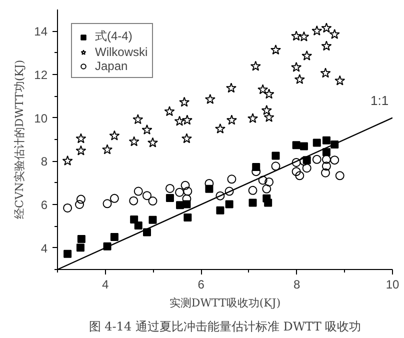 The width and height of the screenshot is (404, 338). Describe the element at coordinates (111, 66) in the screenshot. I see `legend-label: Japan` at that location.